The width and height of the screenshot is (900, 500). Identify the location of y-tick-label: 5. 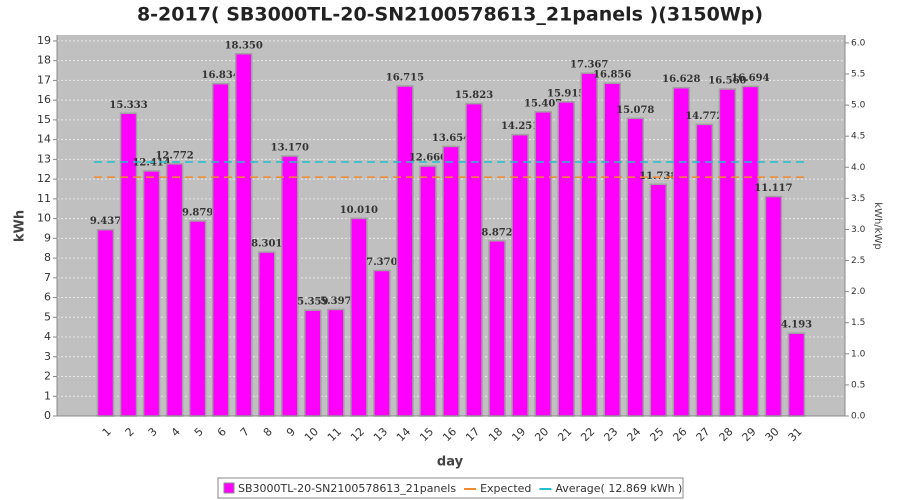
(47, 316).